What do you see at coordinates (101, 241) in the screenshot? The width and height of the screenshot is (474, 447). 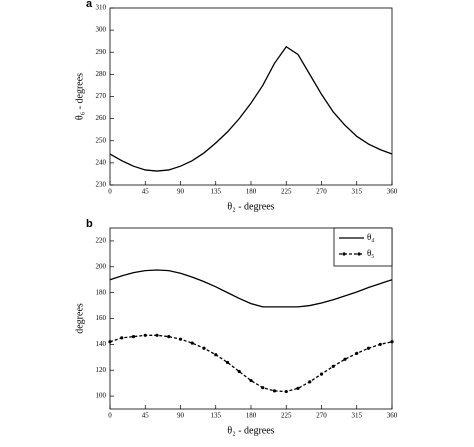 I see `y-tick-label: 220` at bounding box center [101, 241].